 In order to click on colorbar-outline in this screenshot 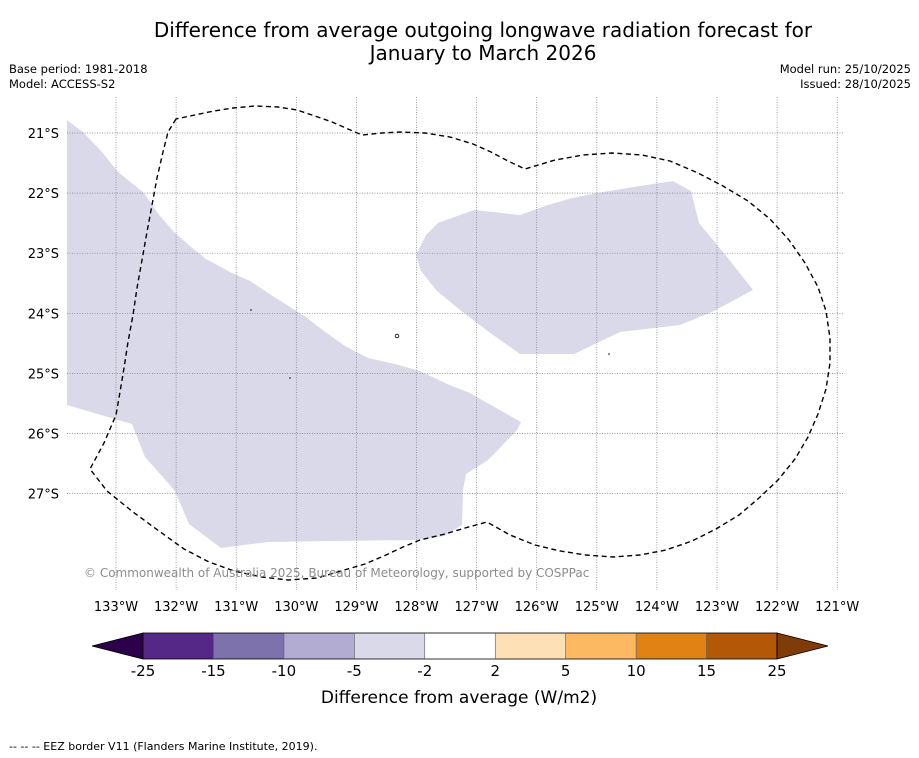, I will do `click(460, 646)`.